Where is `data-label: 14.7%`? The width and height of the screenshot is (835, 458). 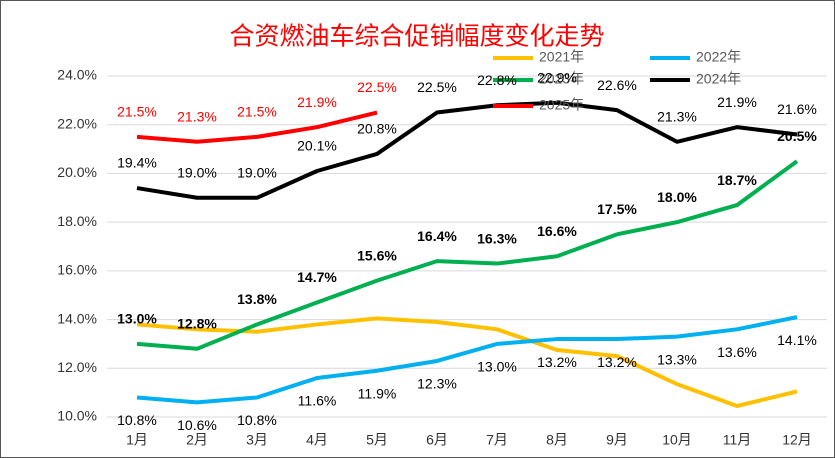 data-label: 14.7% is located at coordinates (317, 277).